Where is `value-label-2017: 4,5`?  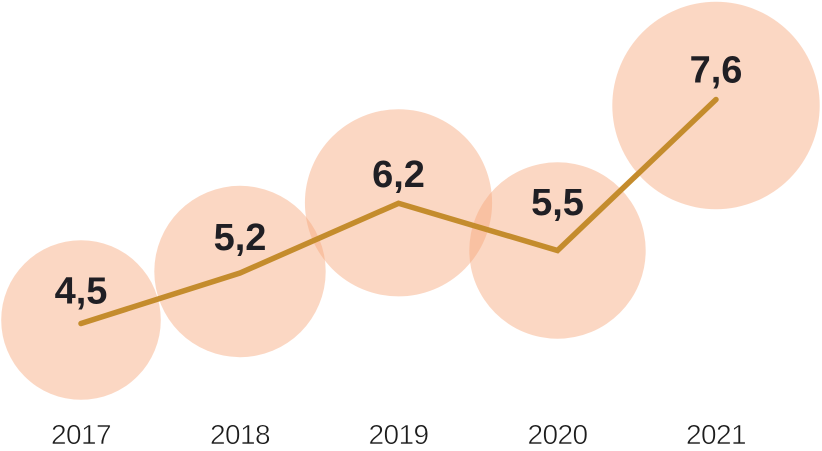
value-label-2017: 4,5 is located at coordinates (81, 292).